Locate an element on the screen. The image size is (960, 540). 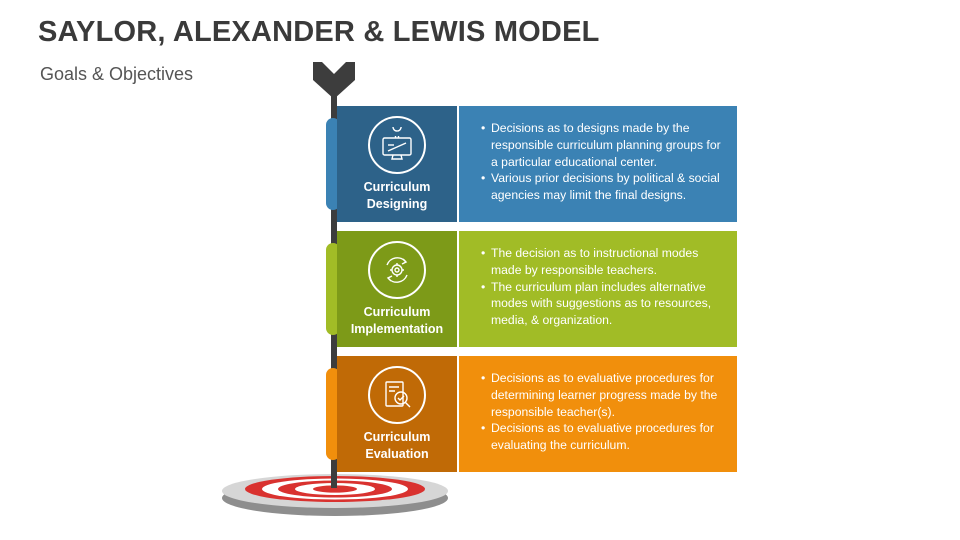
page-subtitle: Goals & Objectives is located at coordinates (117, 74).